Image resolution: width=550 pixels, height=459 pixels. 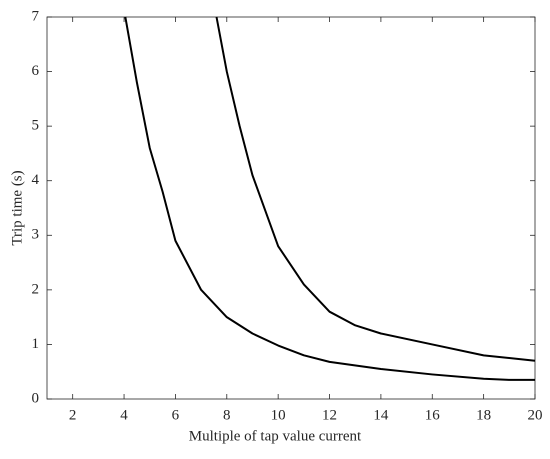 I want to click on y-tick-label: 4, so click(x=36, y=180).